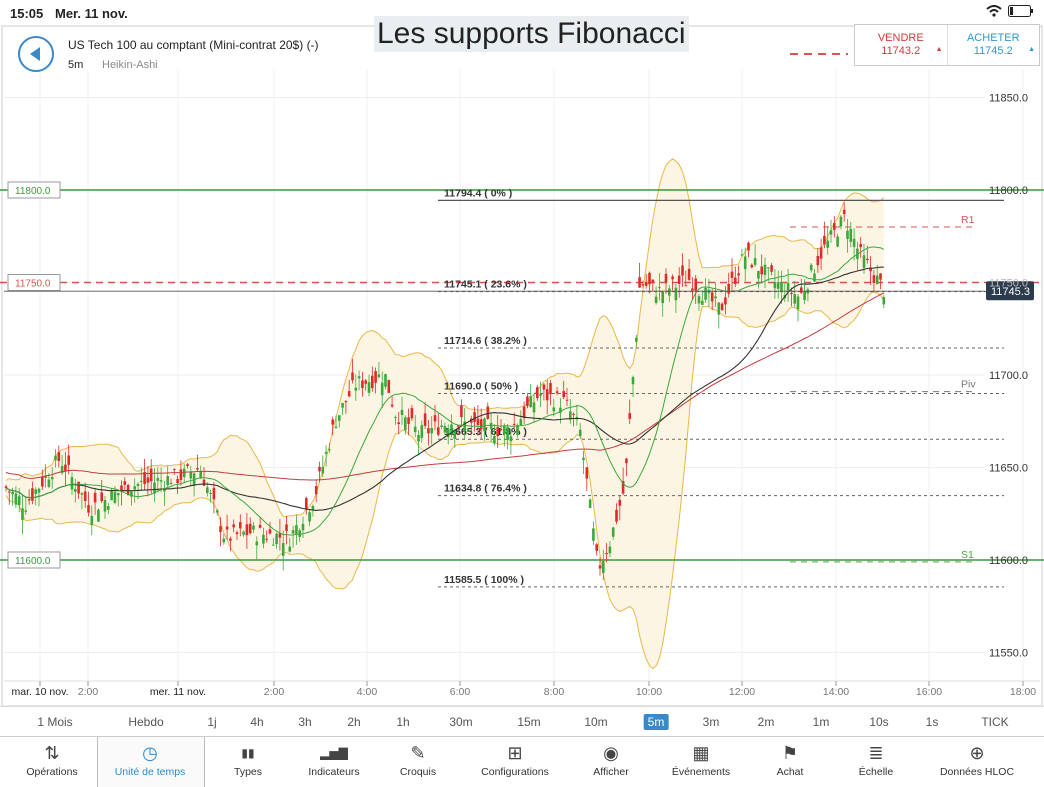  What do you see at coordinates (305, 722) in the screenshot?
I see `timeframe-option: 3h` at bounding box center [305, 722].